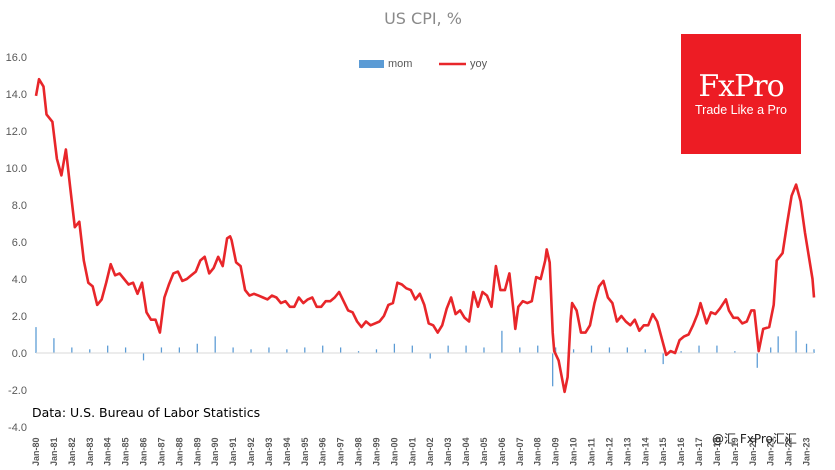  What do you see at coordinates (359, 451) in the screenshot?
I see `x-tick-label: Jan-98` at bounding box center [359, 451].